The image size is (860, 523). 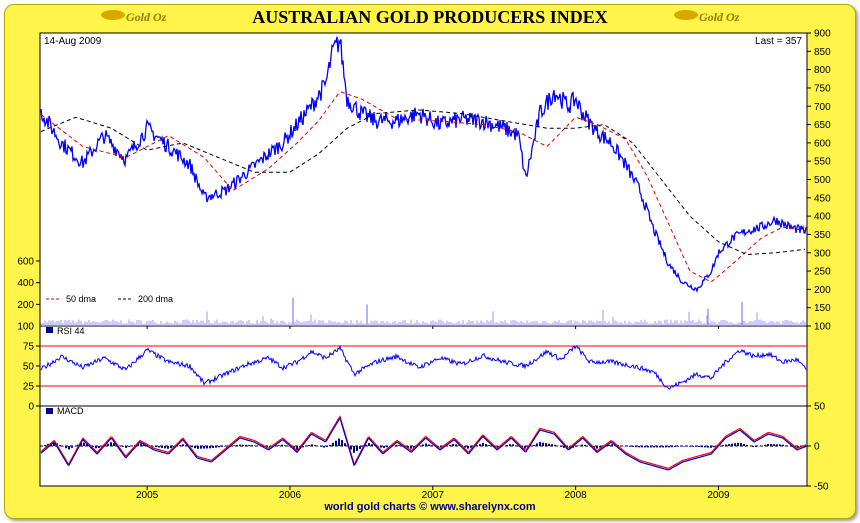 I want to click on volume-tick-label: 200, so click(x=25, y=305).